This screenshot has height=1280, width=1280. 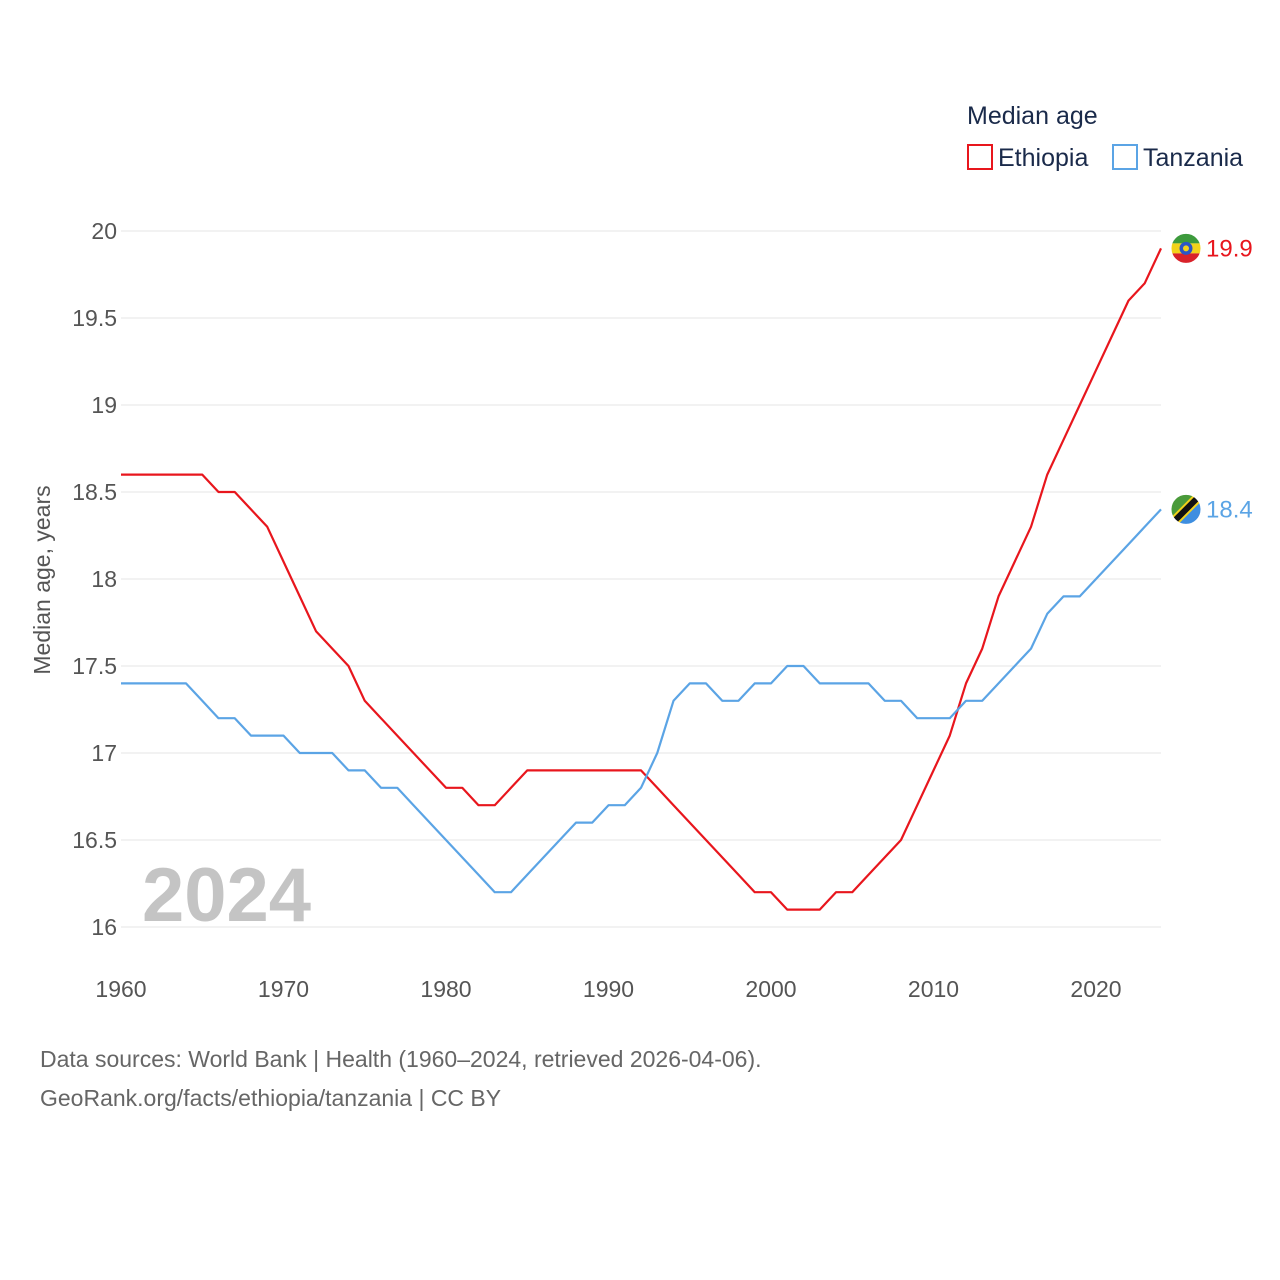 I want to click on y-axis-ticks: 16 16.5 17 17.5 18 18.5 19 19.5 20, so click(x=94, y=579).